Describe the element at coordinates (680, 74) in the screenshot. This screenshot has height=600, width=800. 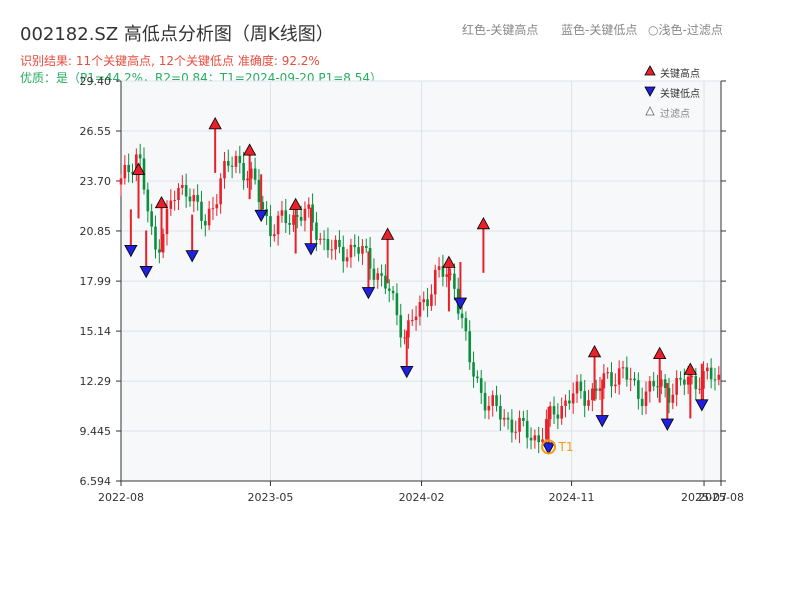
I see `legend-label-high: 关键高点` at that location.